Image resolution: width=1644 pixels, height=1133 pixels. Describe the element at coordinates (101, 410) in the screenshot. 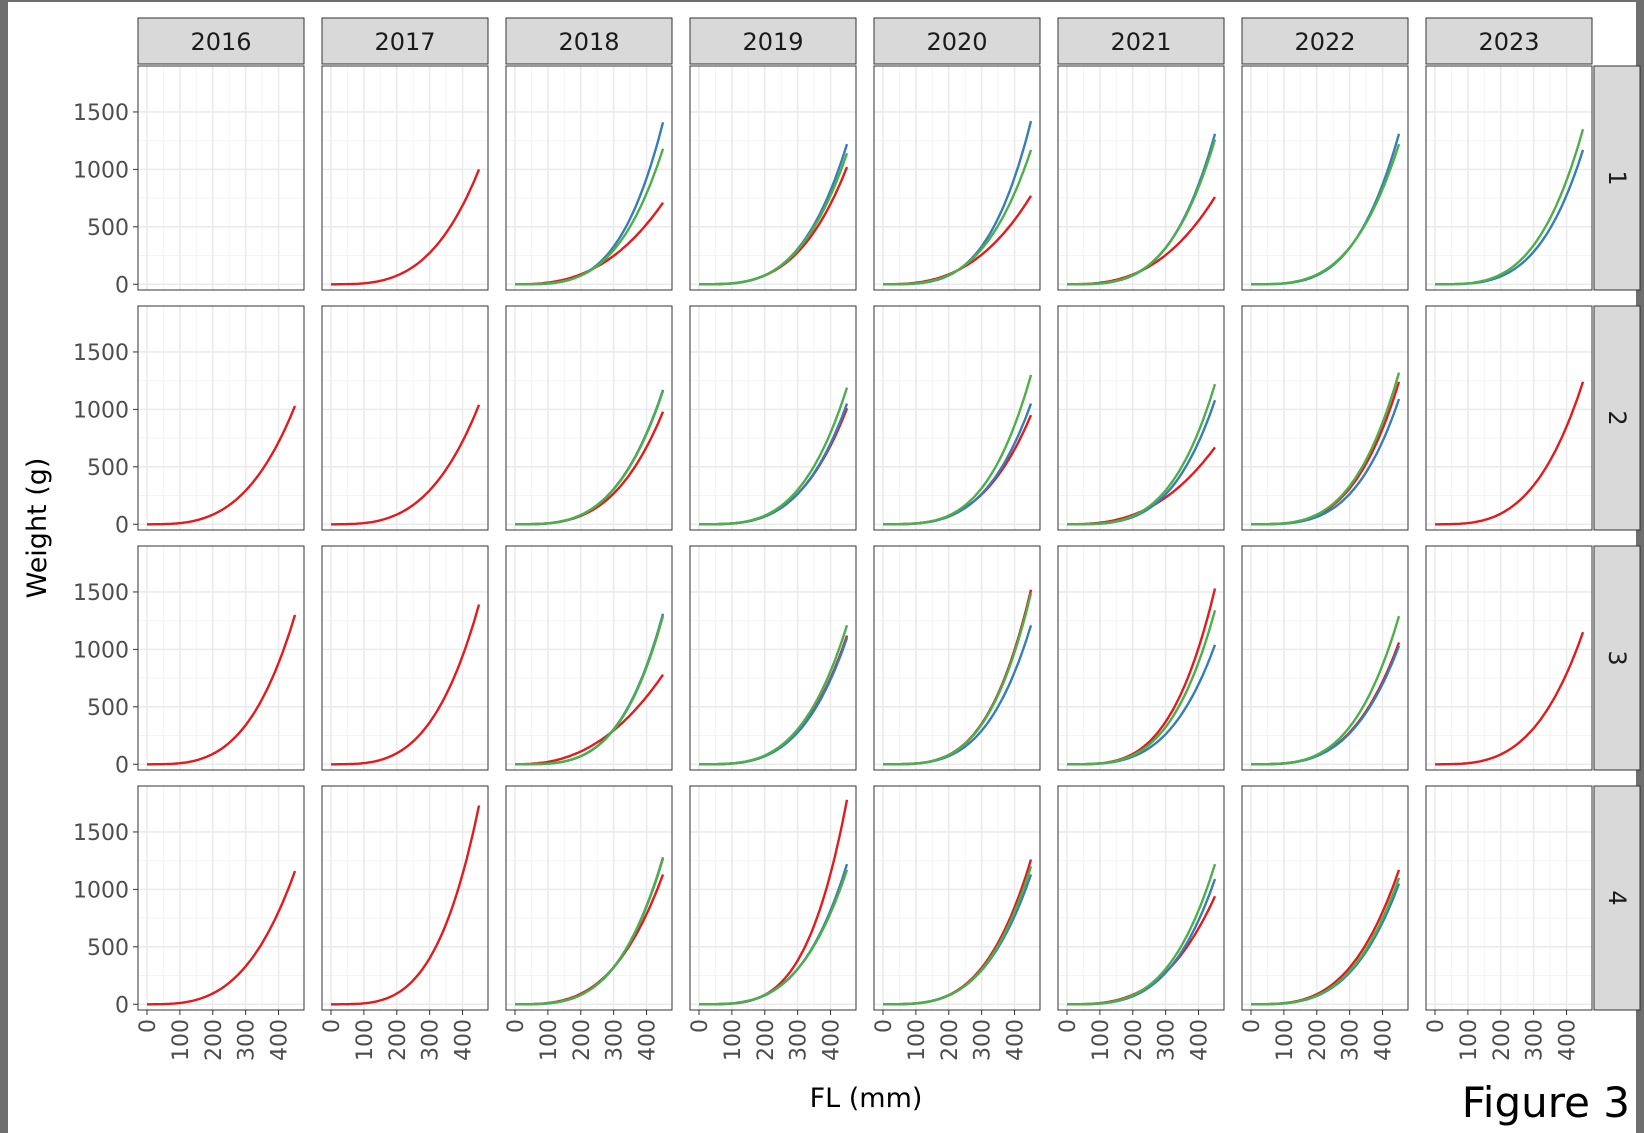

I see `y-tick-label: 1000` at that location.